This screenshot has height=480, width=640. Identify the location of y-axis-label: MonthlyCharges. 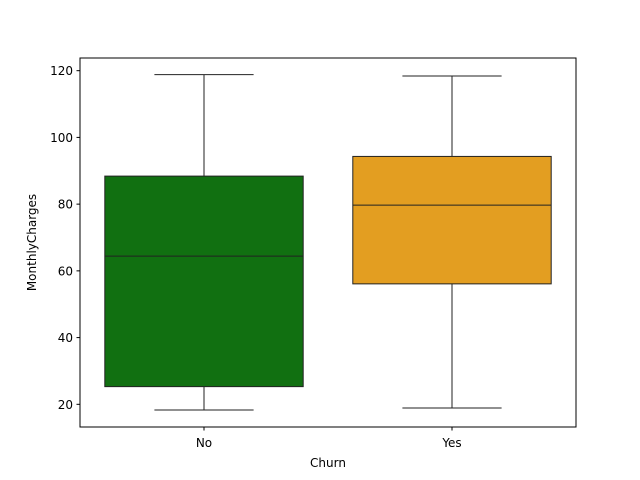
(32, 242).